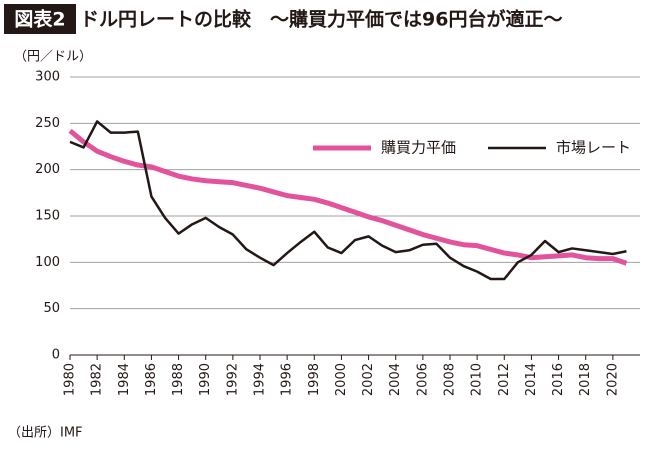  I want to click on x-tick-label: 2020, so click(612, 379).